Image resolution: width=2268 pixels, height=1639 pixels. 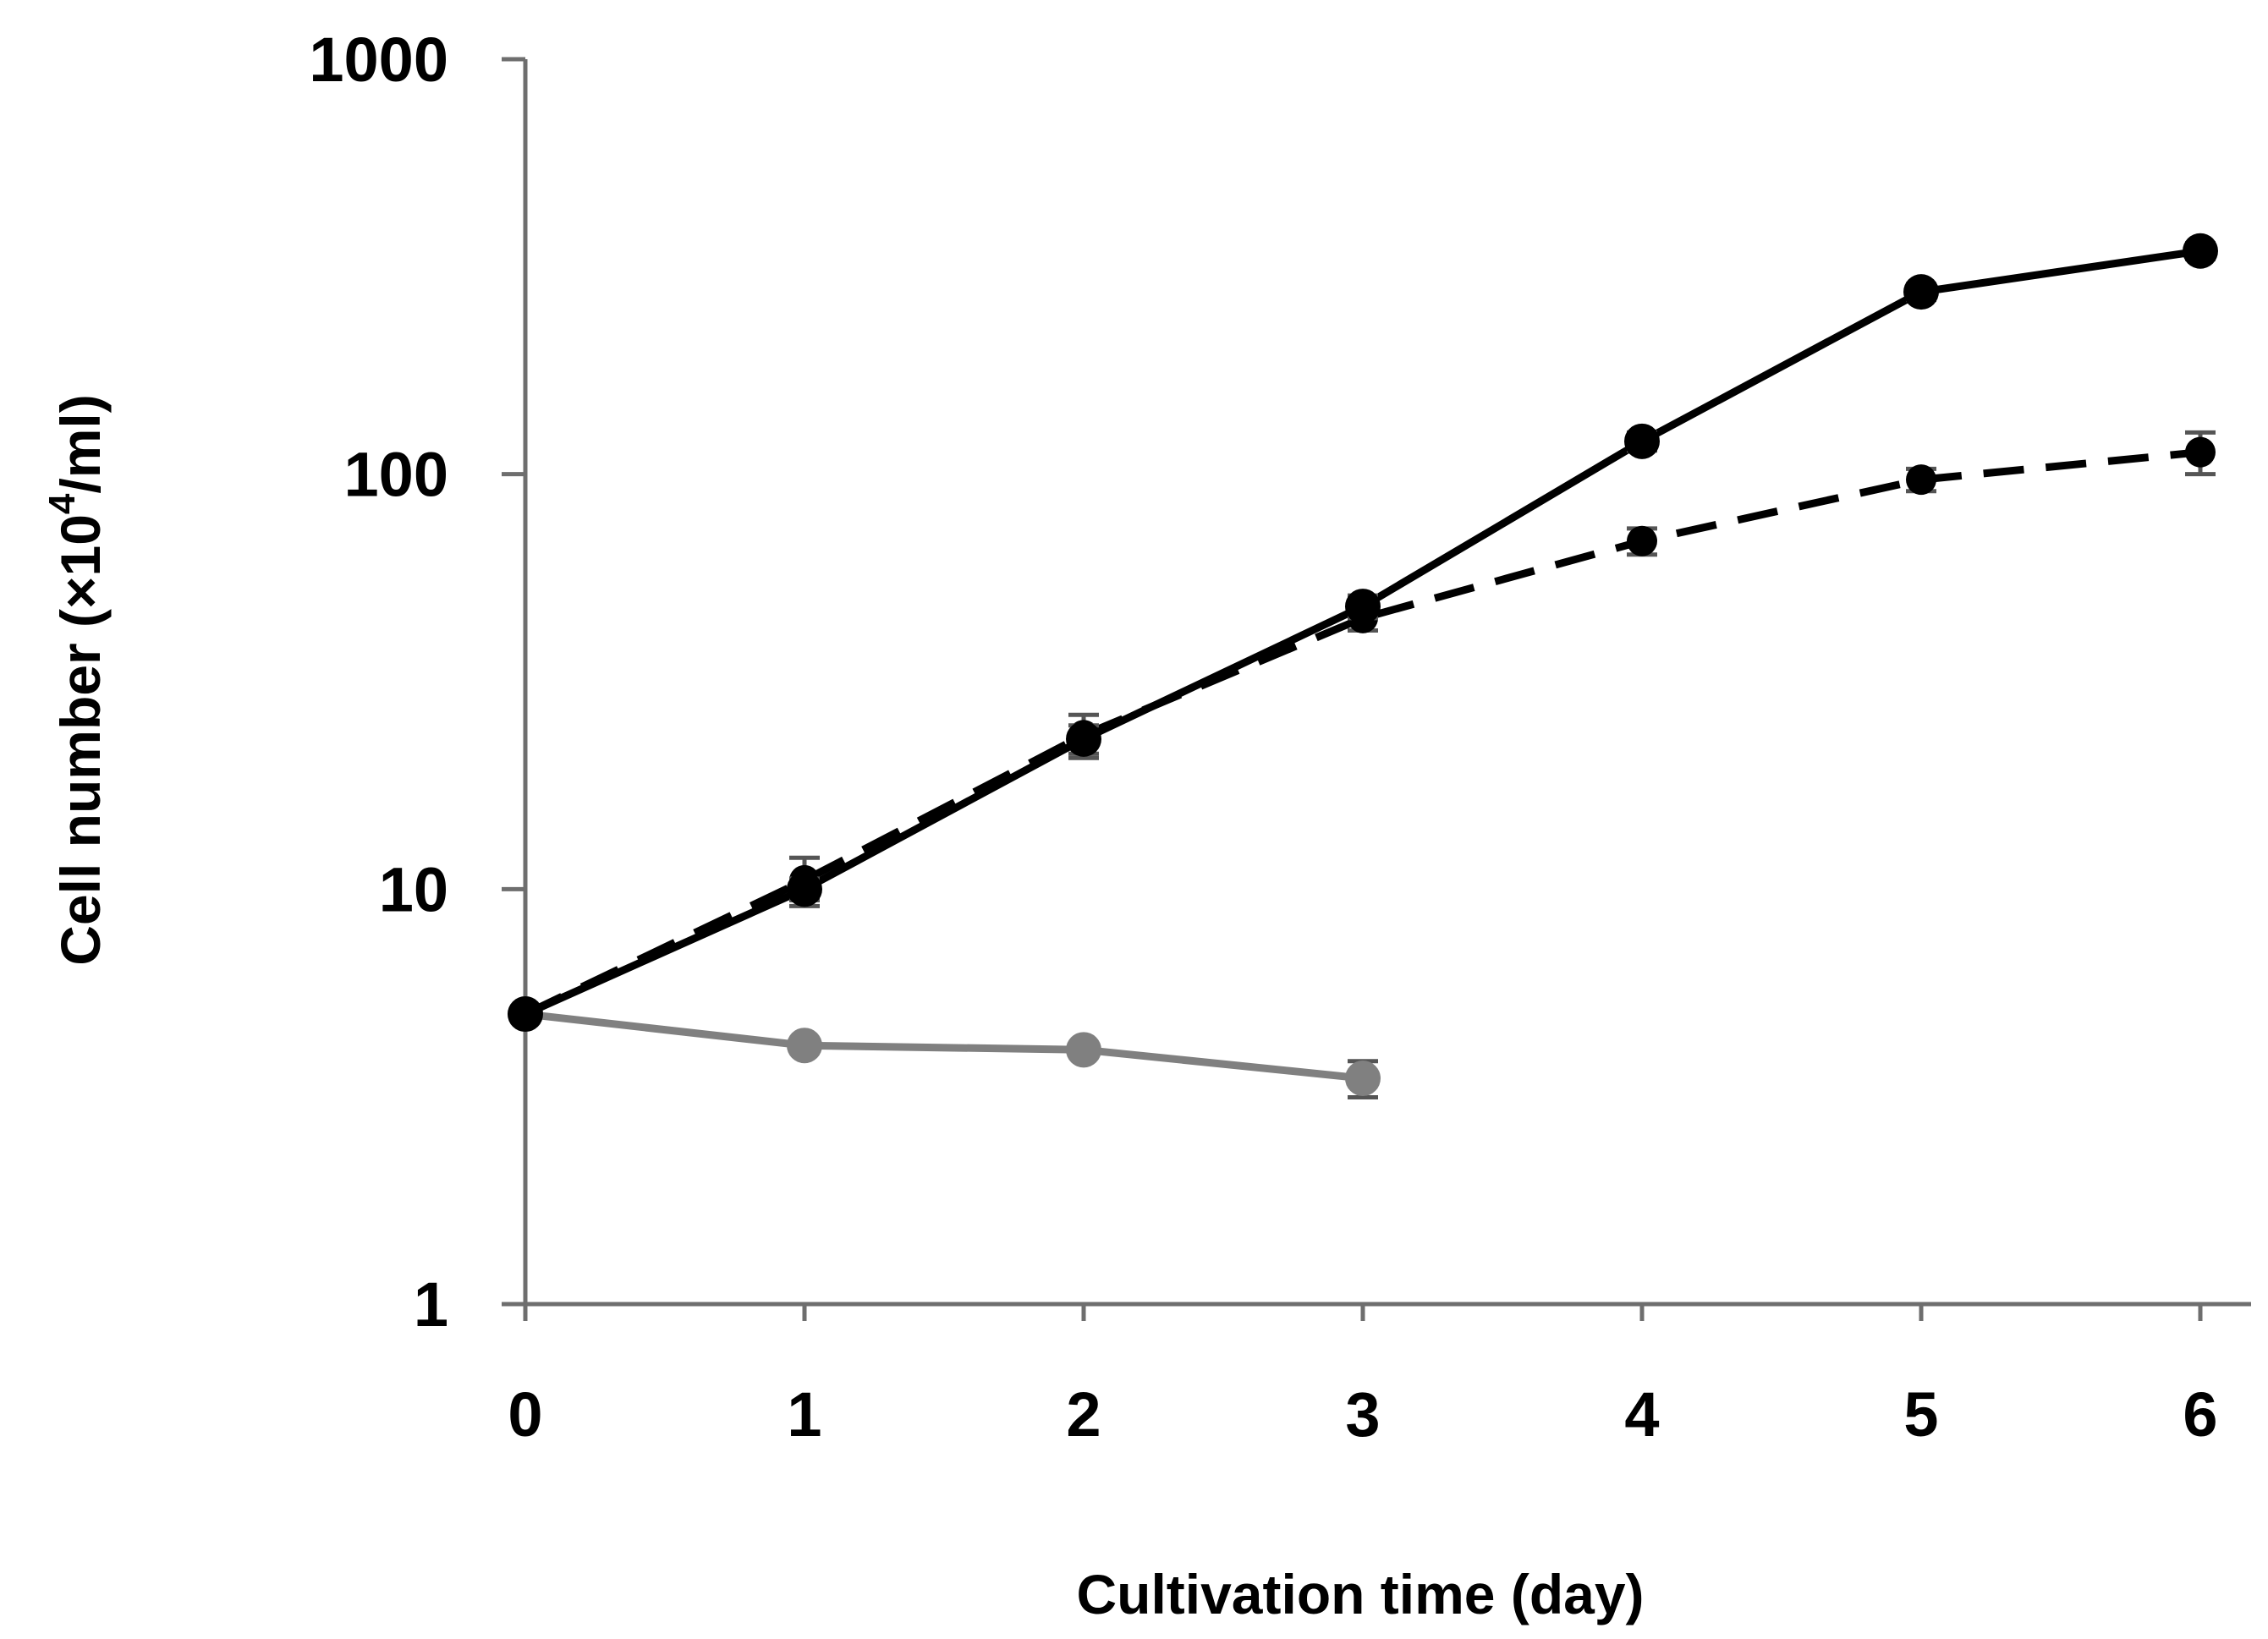 I want to click on x-tick-label: 4, so click(x=1641, y=1414).